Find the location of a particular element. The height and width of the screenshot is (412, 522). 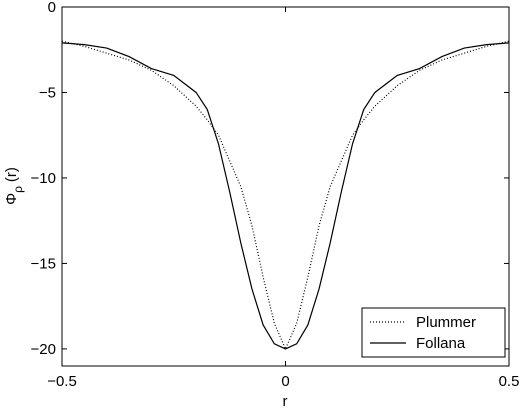

y-tick-label: −10 is located at coordinates (43, 178).